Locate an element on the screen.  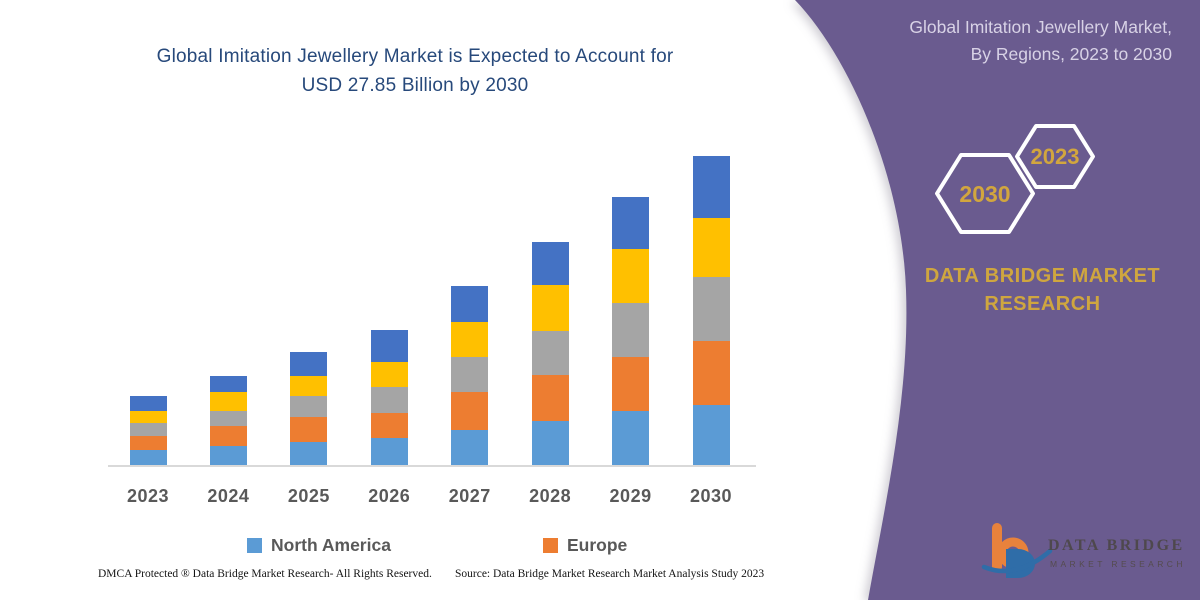
legend-label-north-america: North America is located at coordinates (331, 545).